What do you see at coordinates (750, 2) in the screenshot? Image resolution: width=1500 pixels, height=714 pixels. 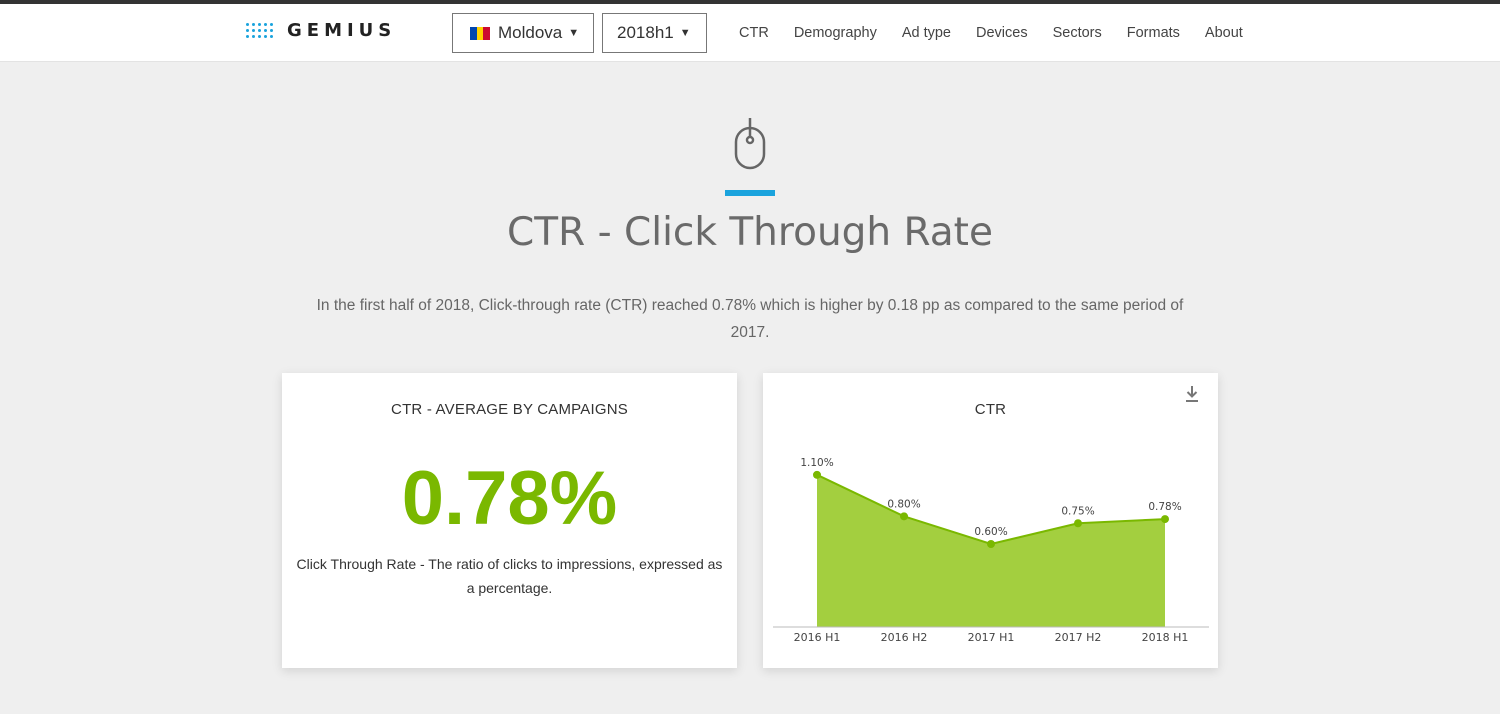 I see `top-border` at bounding box center [750, 2].